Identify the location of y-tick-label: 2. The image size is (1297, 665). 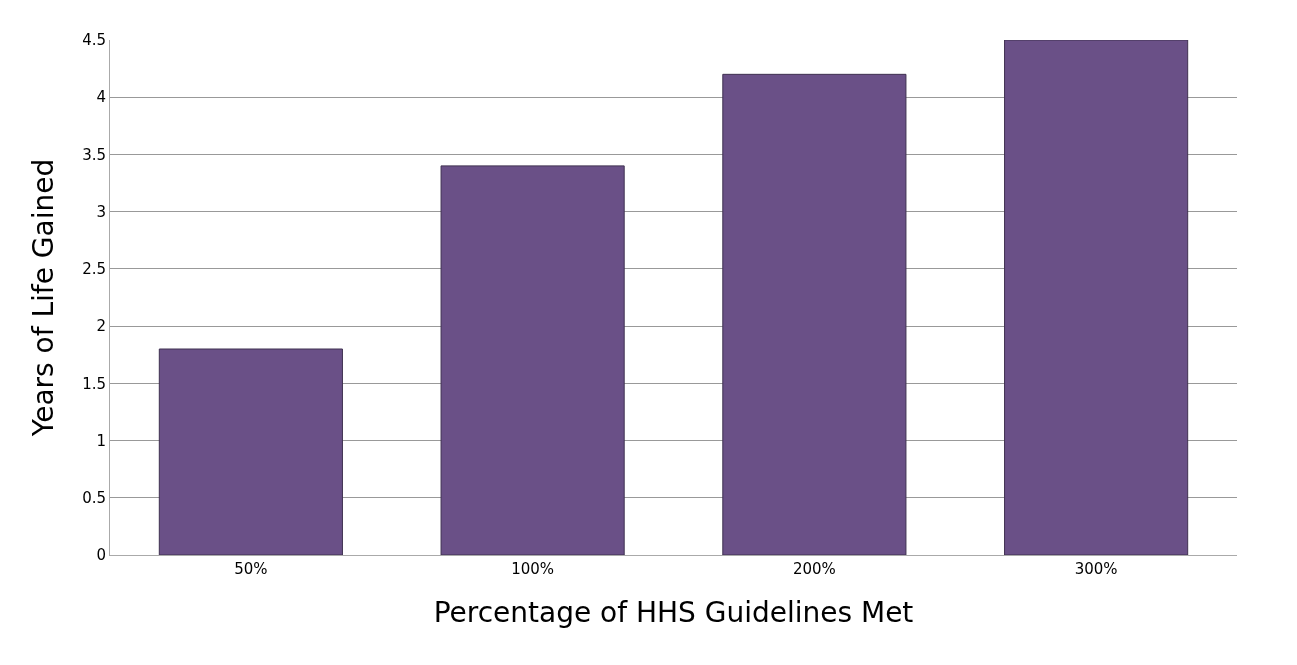
(101, 326).